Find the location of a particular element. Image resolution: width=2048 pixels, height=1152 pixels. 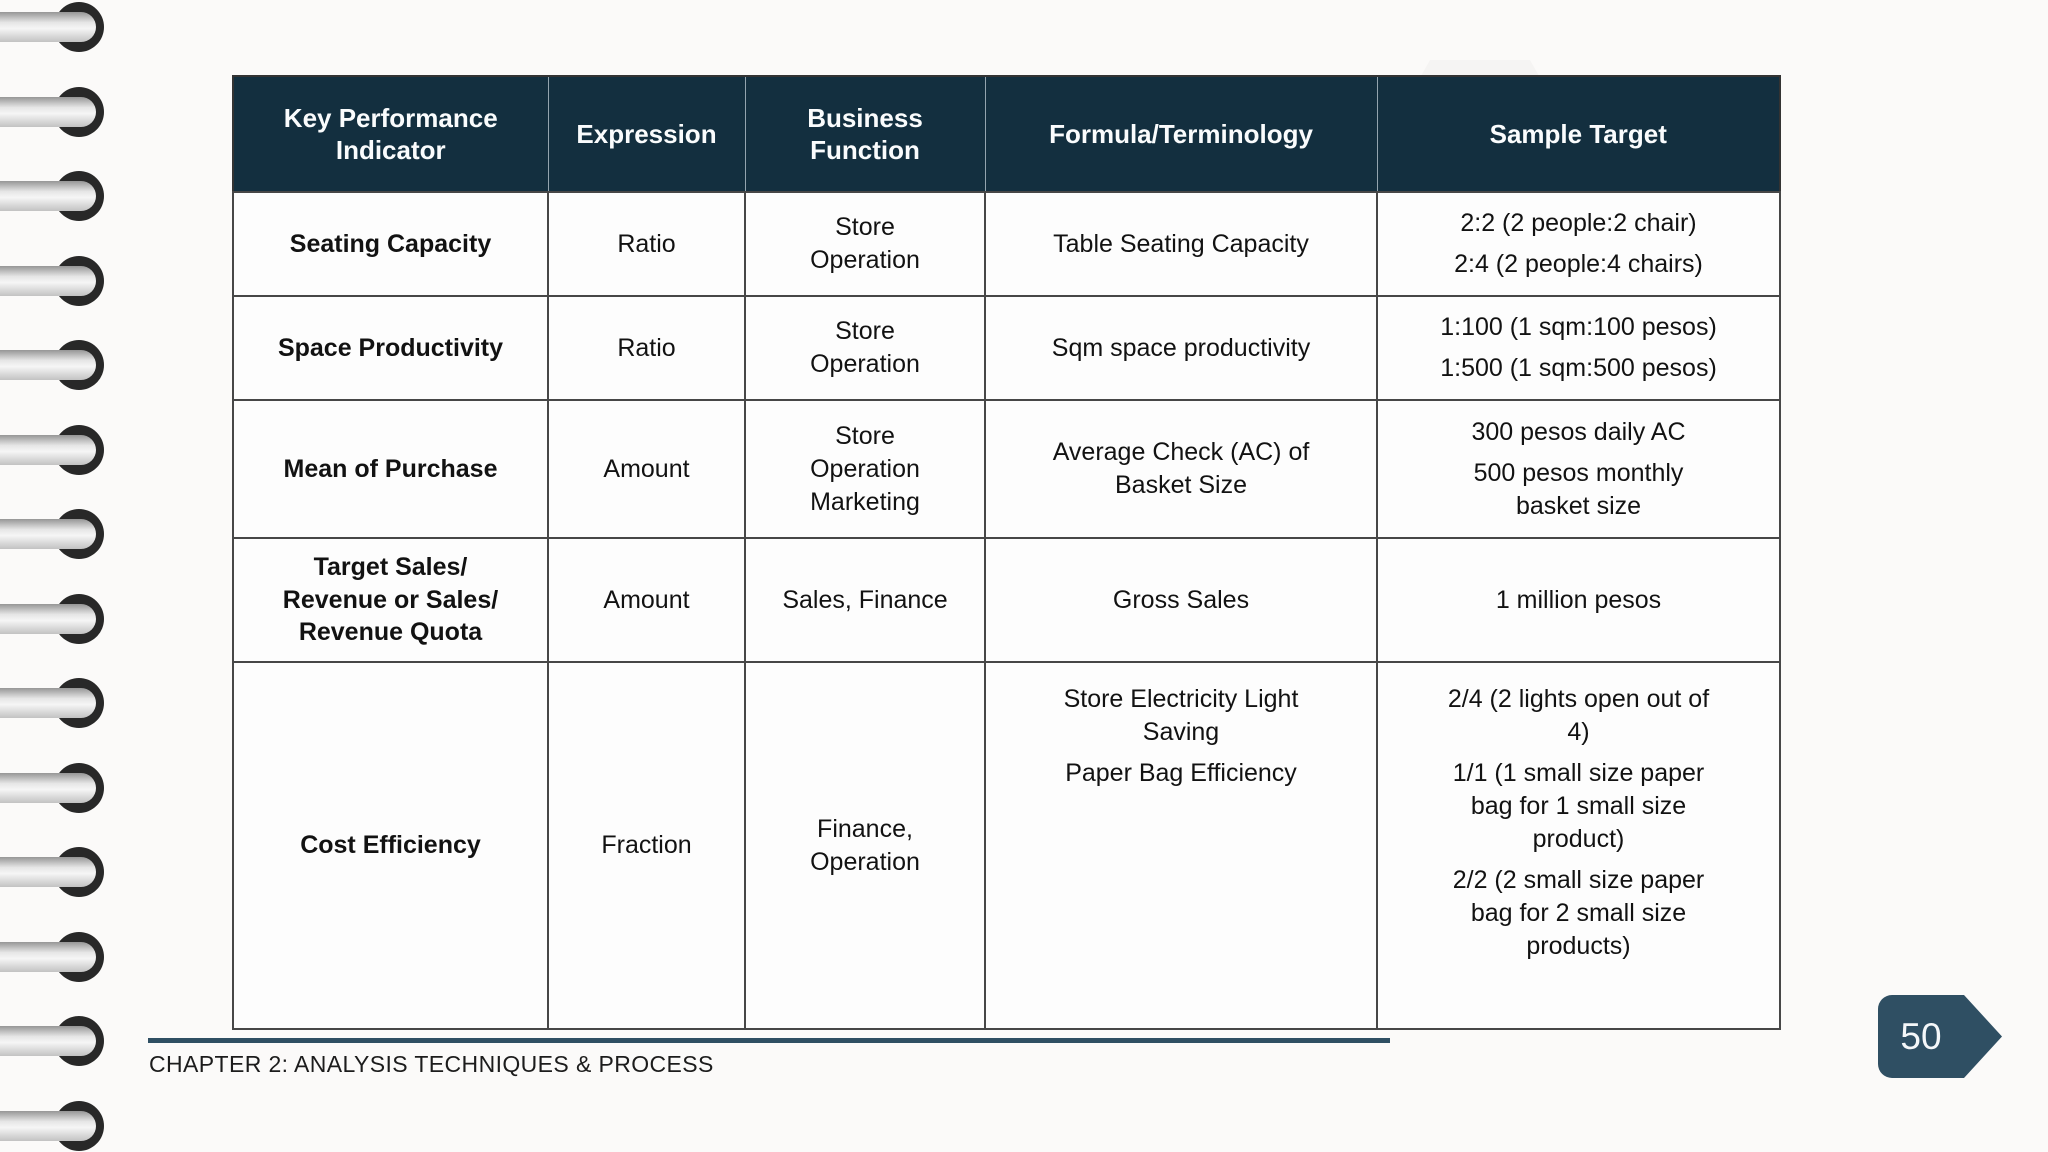

cell-paragraph: 2/4 (2 lights open out of 4) is located at coordinates (1578, 715).